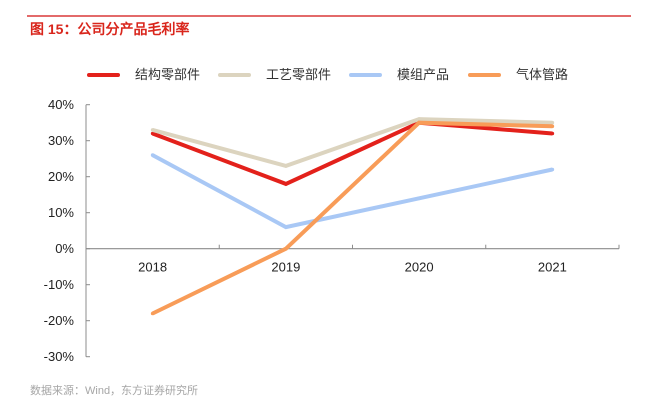 This screenshot has height=410, width=648. Describe the element at coordinates (59, 284) in the screenshot. I see `y-tick-label: -10%` at that location.